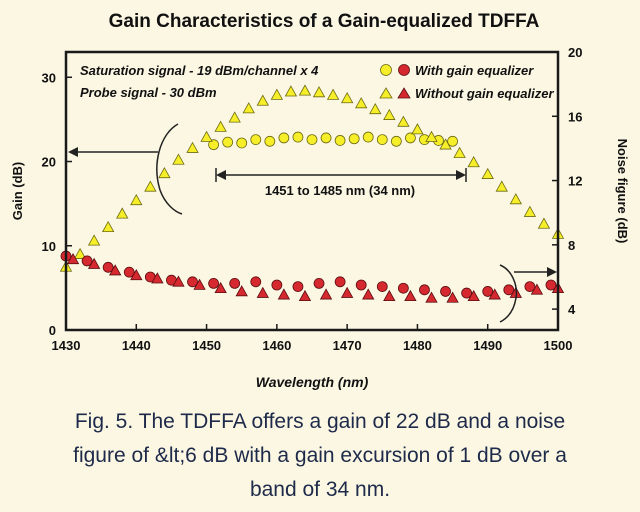 This screenshot has height=512, width=640. Describe the element at coordinates (49, 162) in the screenshot. I see `y-left-tick-label: 20` at that location.